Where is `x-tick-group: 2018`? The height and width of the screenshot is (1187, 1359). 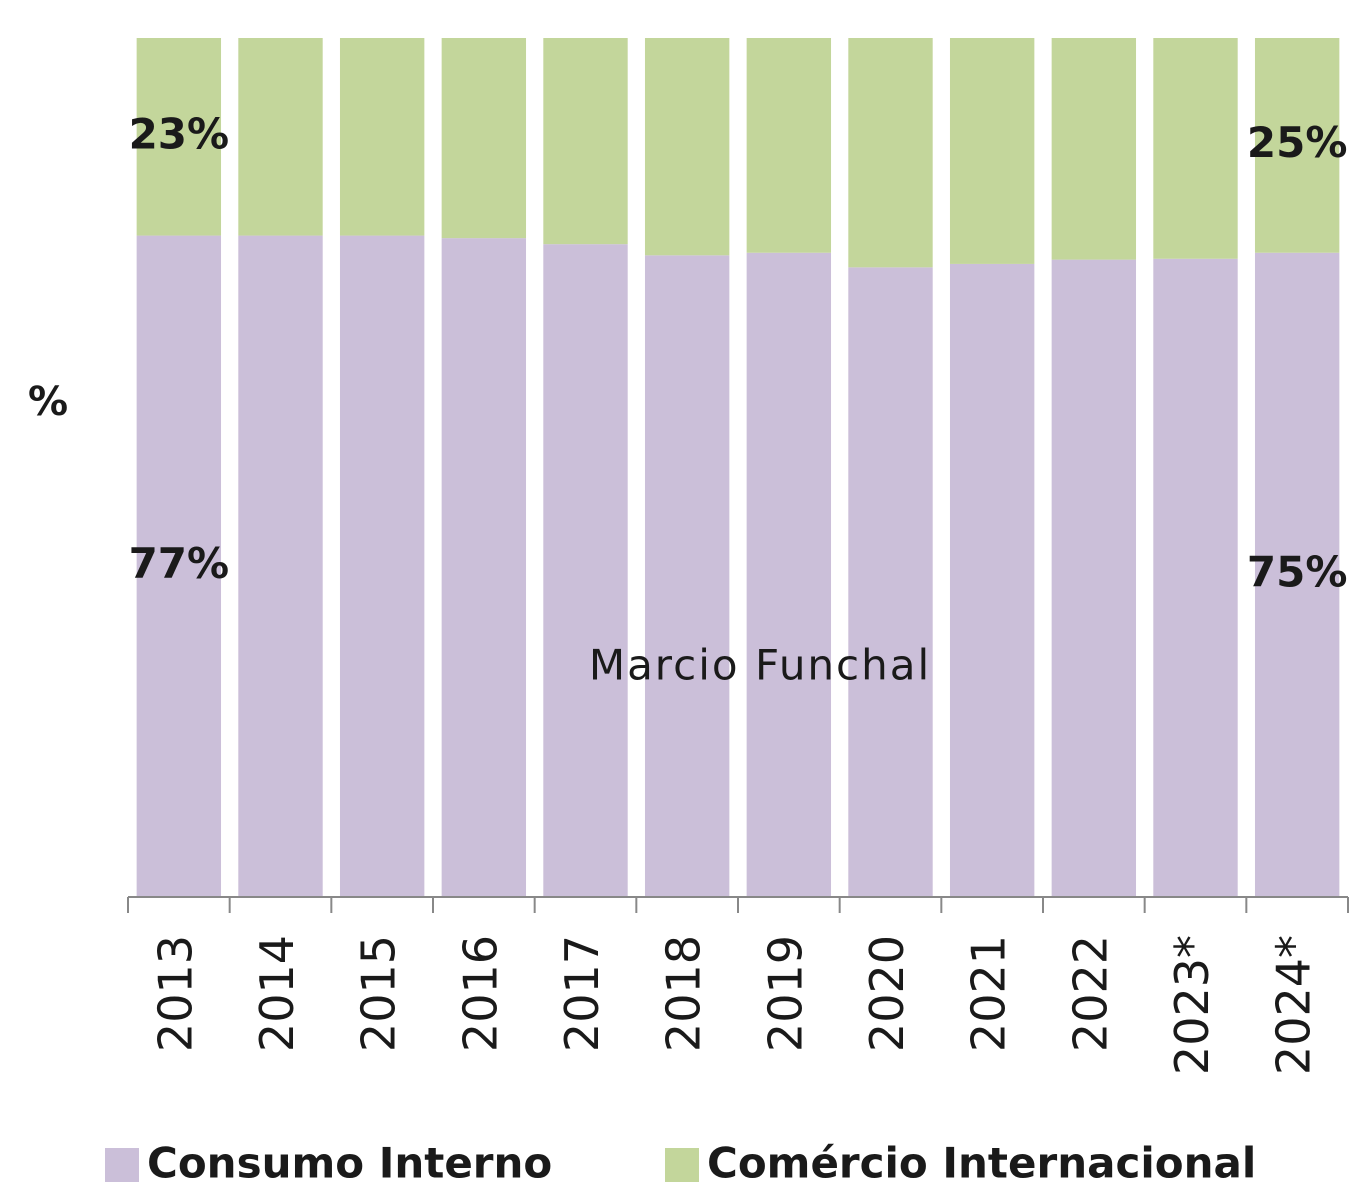 x-tick-group: 2018 is located at coordinates (684, 993).